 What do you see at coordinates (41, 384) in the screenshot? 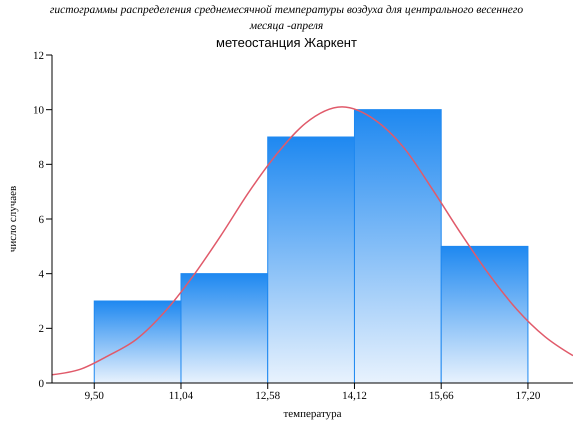
I see `y-tick-label: 0` at bounding box center [41, 384].